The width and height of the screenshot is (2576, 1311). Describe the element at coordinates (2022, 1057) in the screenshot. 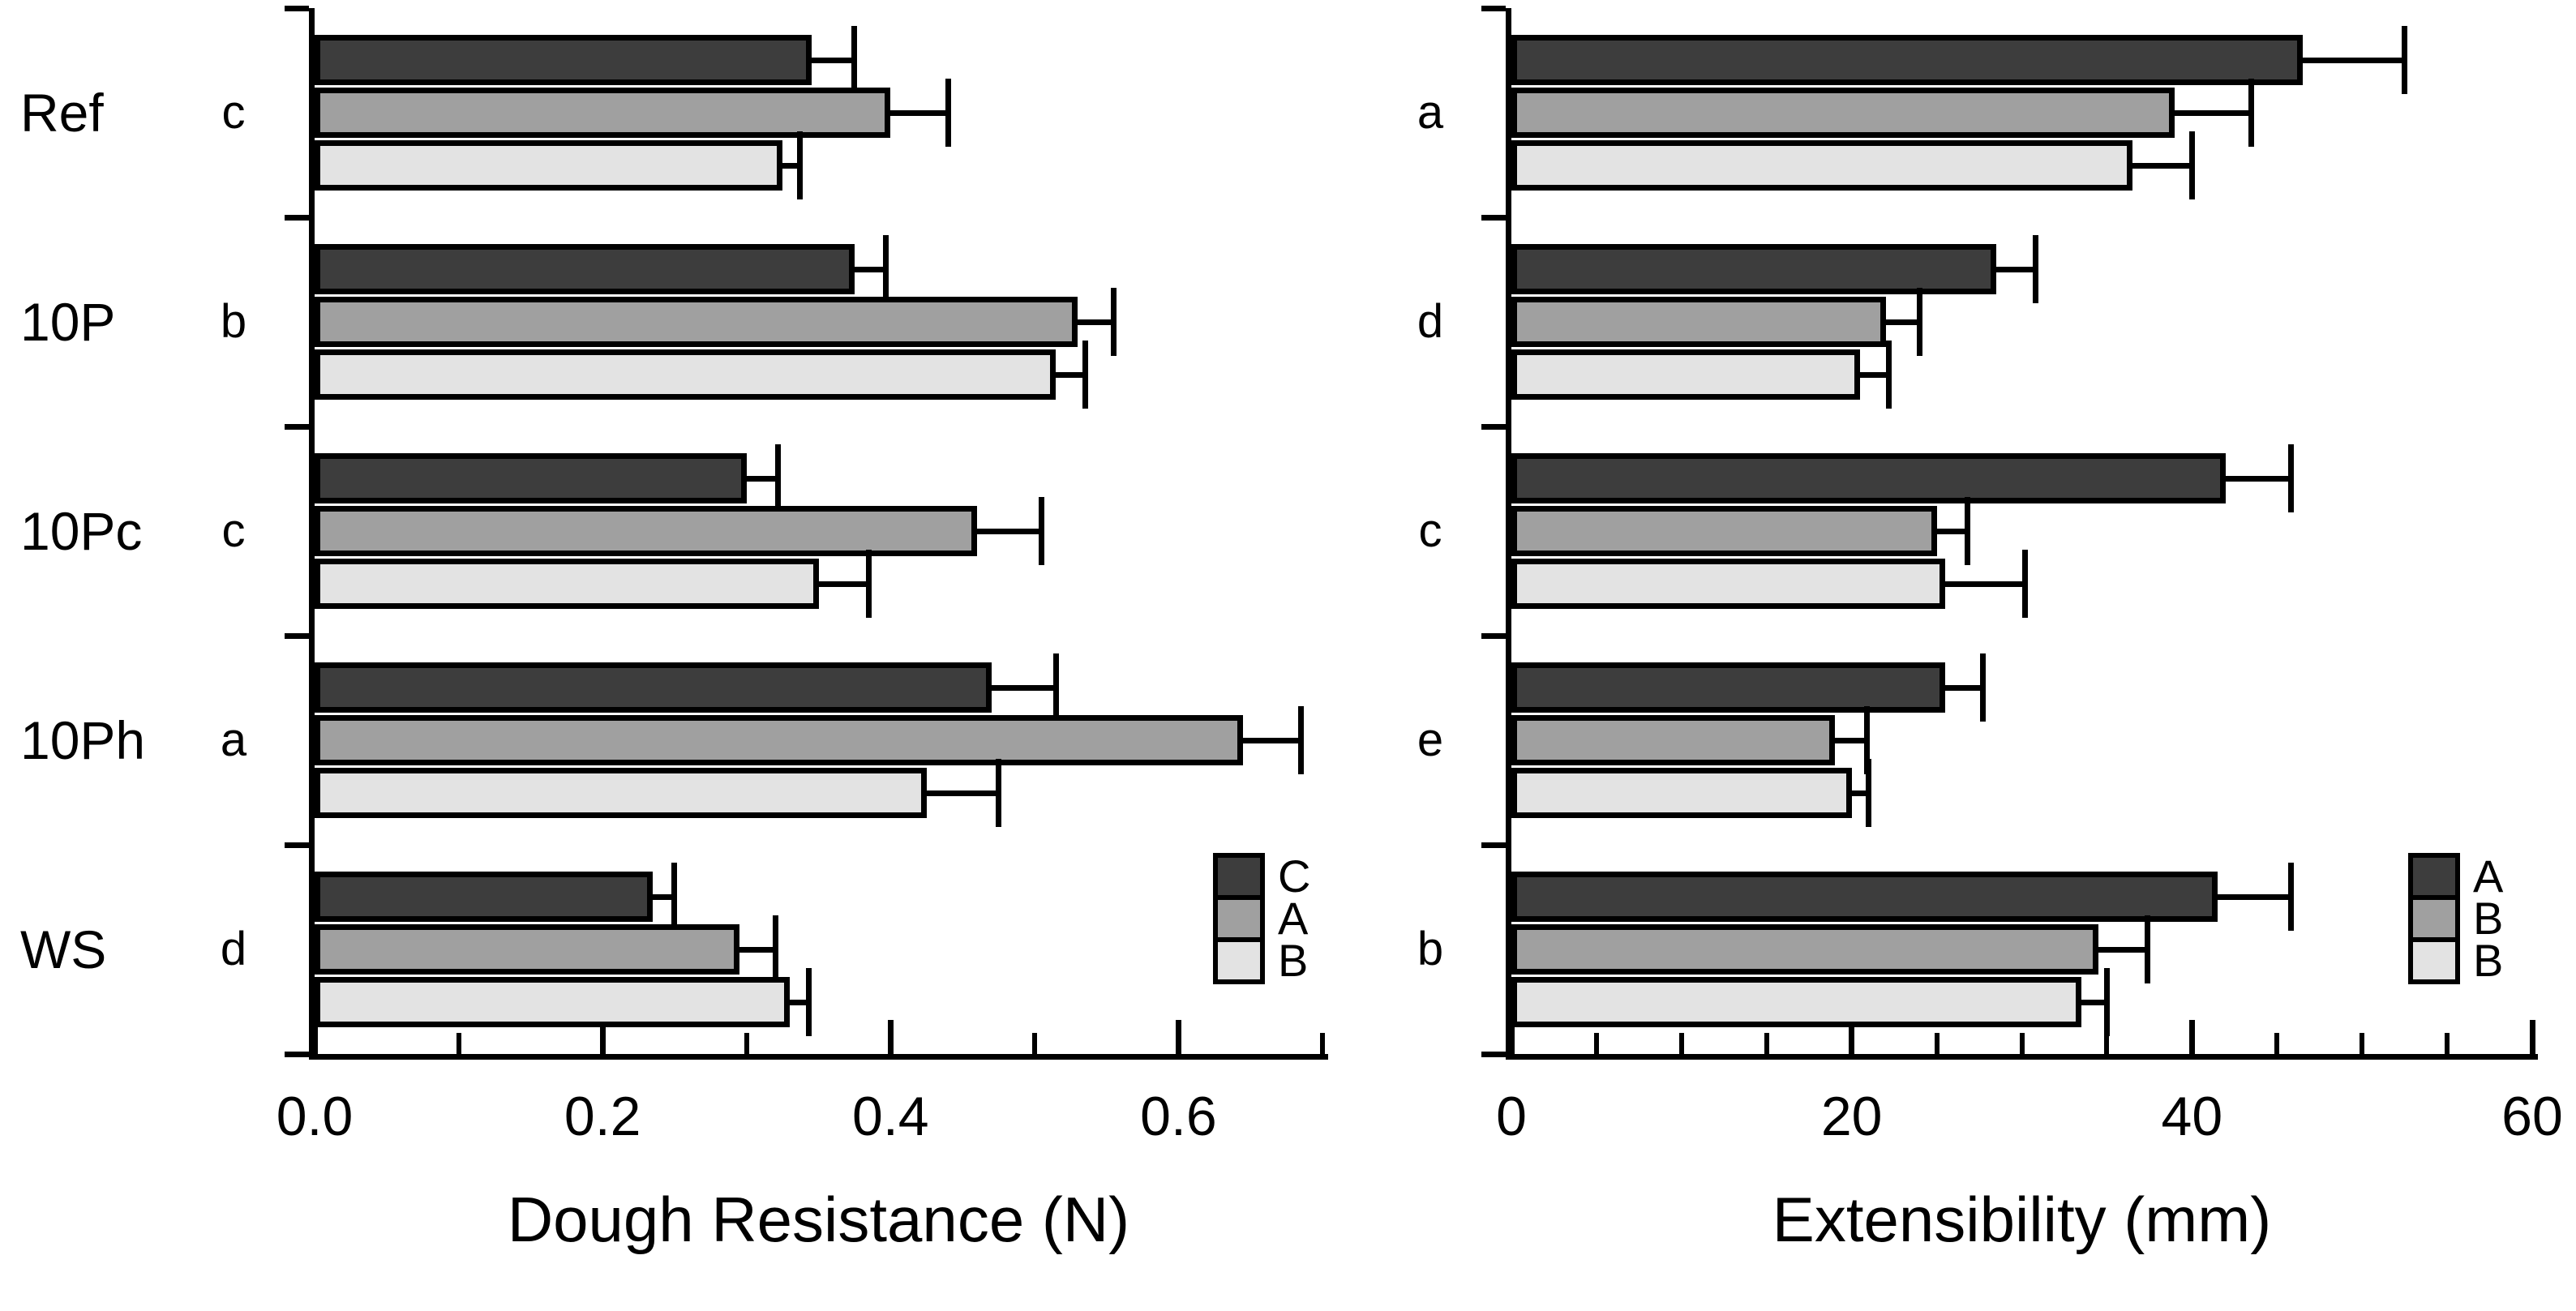

I see `x-axis` at that location.